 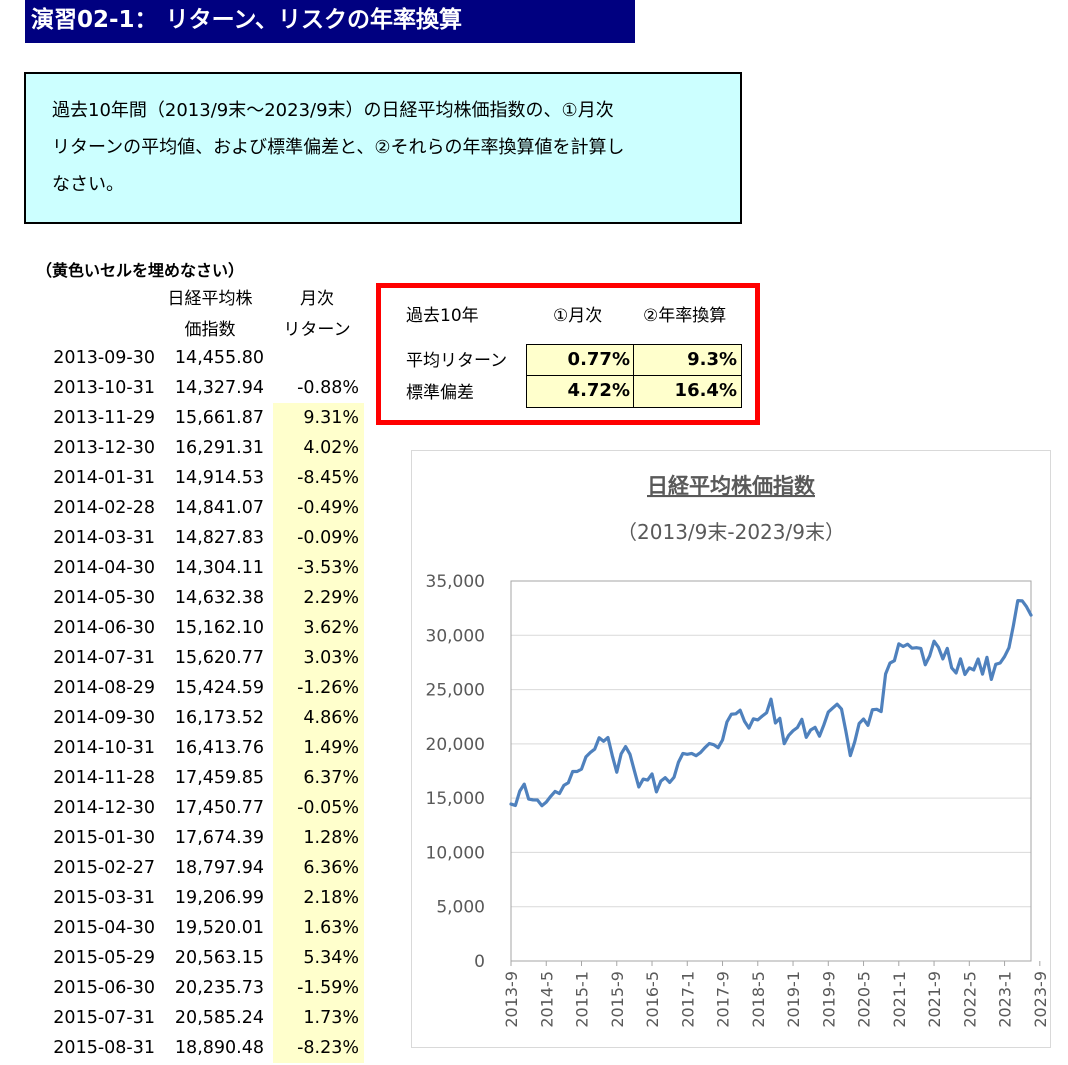 What do you see at coordinates (219, 478) in the screenshot?
I see `price-cell: 14,914.53` at bounding box center [219, 478].